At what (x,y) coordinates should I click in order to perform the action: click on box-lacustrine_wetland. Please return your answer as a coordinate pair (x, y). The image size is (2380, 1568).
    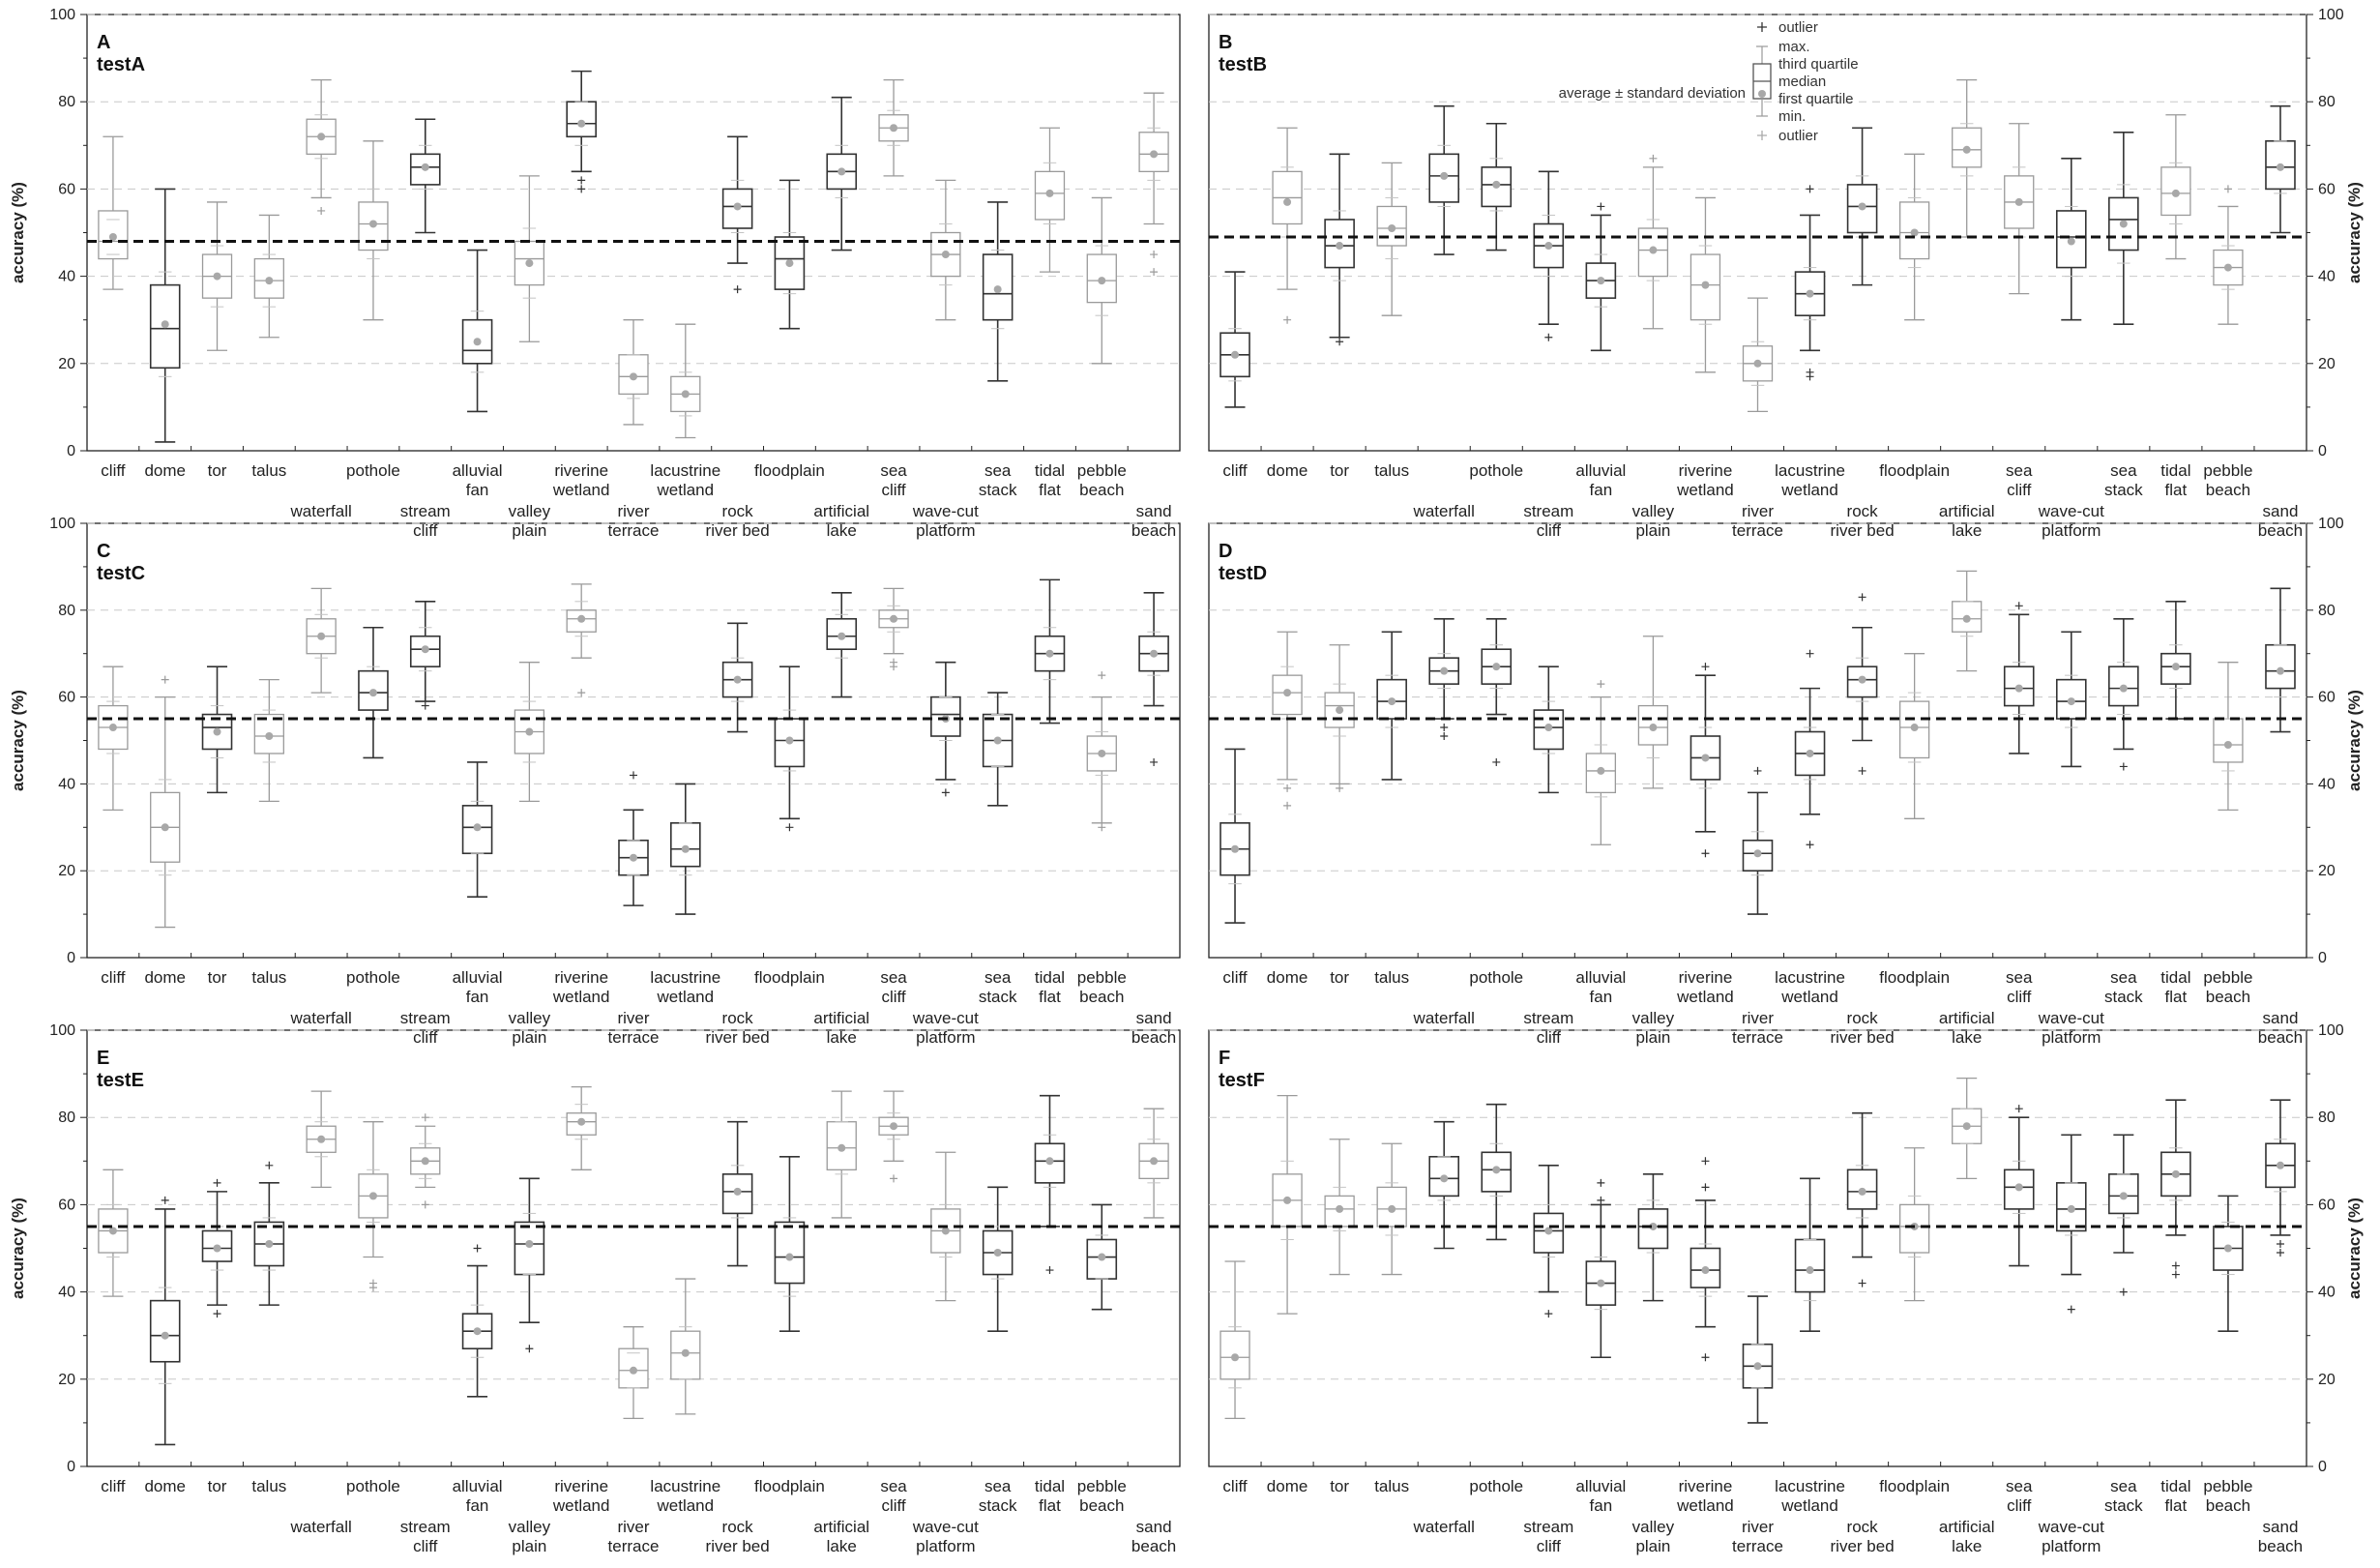
    Looking at the image, I should click on (686, 1347).